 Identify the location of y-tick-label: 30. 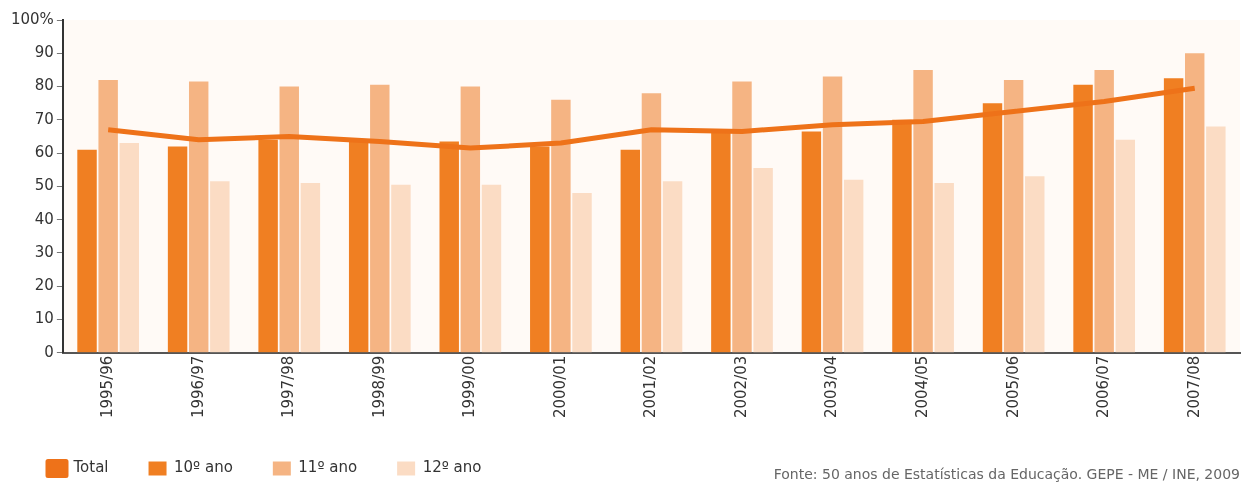
(44, 251).